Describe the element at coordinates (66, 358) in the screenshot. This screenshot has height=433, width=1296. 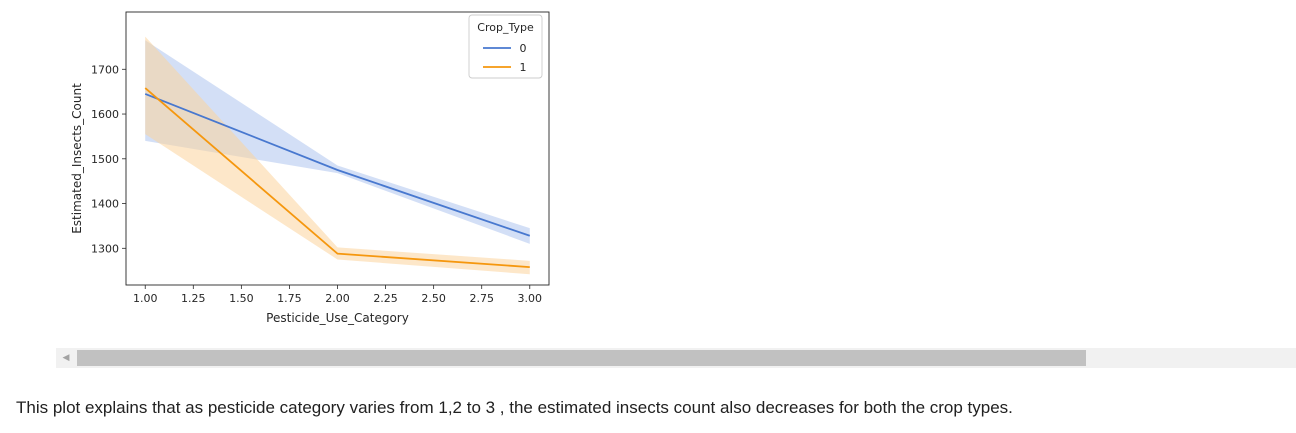
I see `scroll-left-arrow-icon: ◀` at that location.